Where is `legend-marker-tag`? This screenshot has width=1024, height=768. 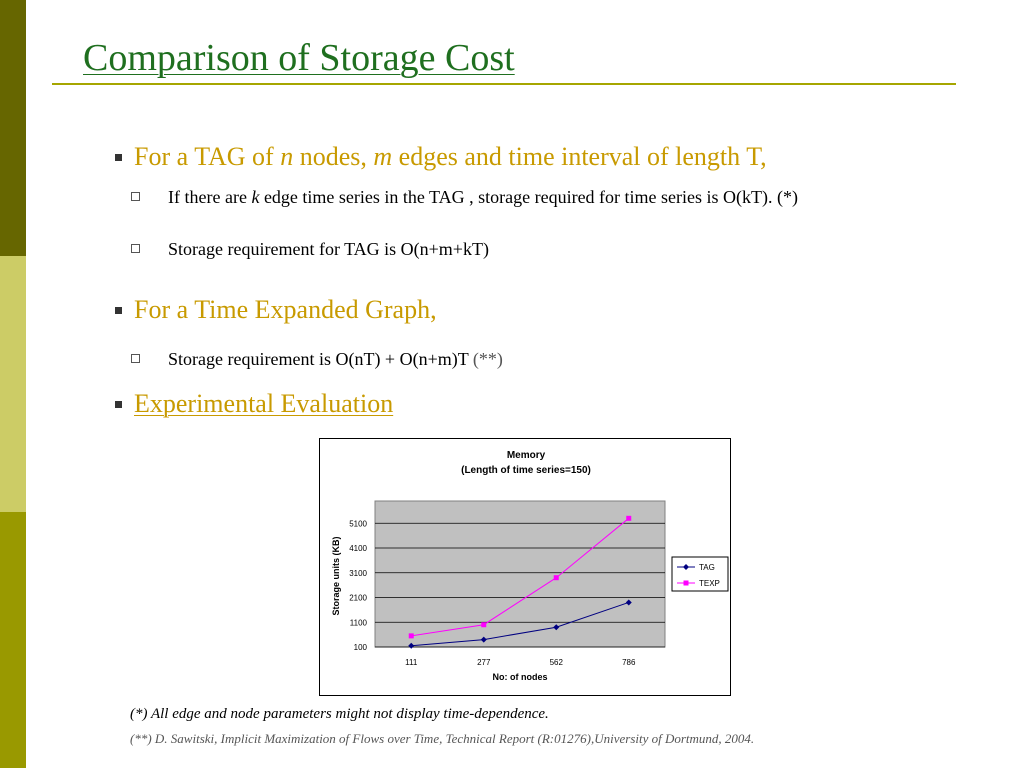 legend-marker-tag is located at coordinates (686, 567).